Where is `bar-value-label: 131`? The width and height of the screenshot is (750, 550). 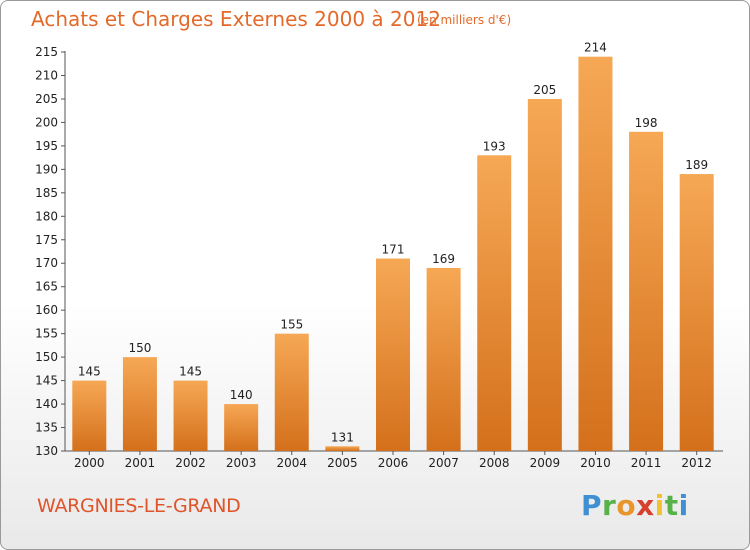
bar-value-label: 131 is located at coordinates (342, 437).